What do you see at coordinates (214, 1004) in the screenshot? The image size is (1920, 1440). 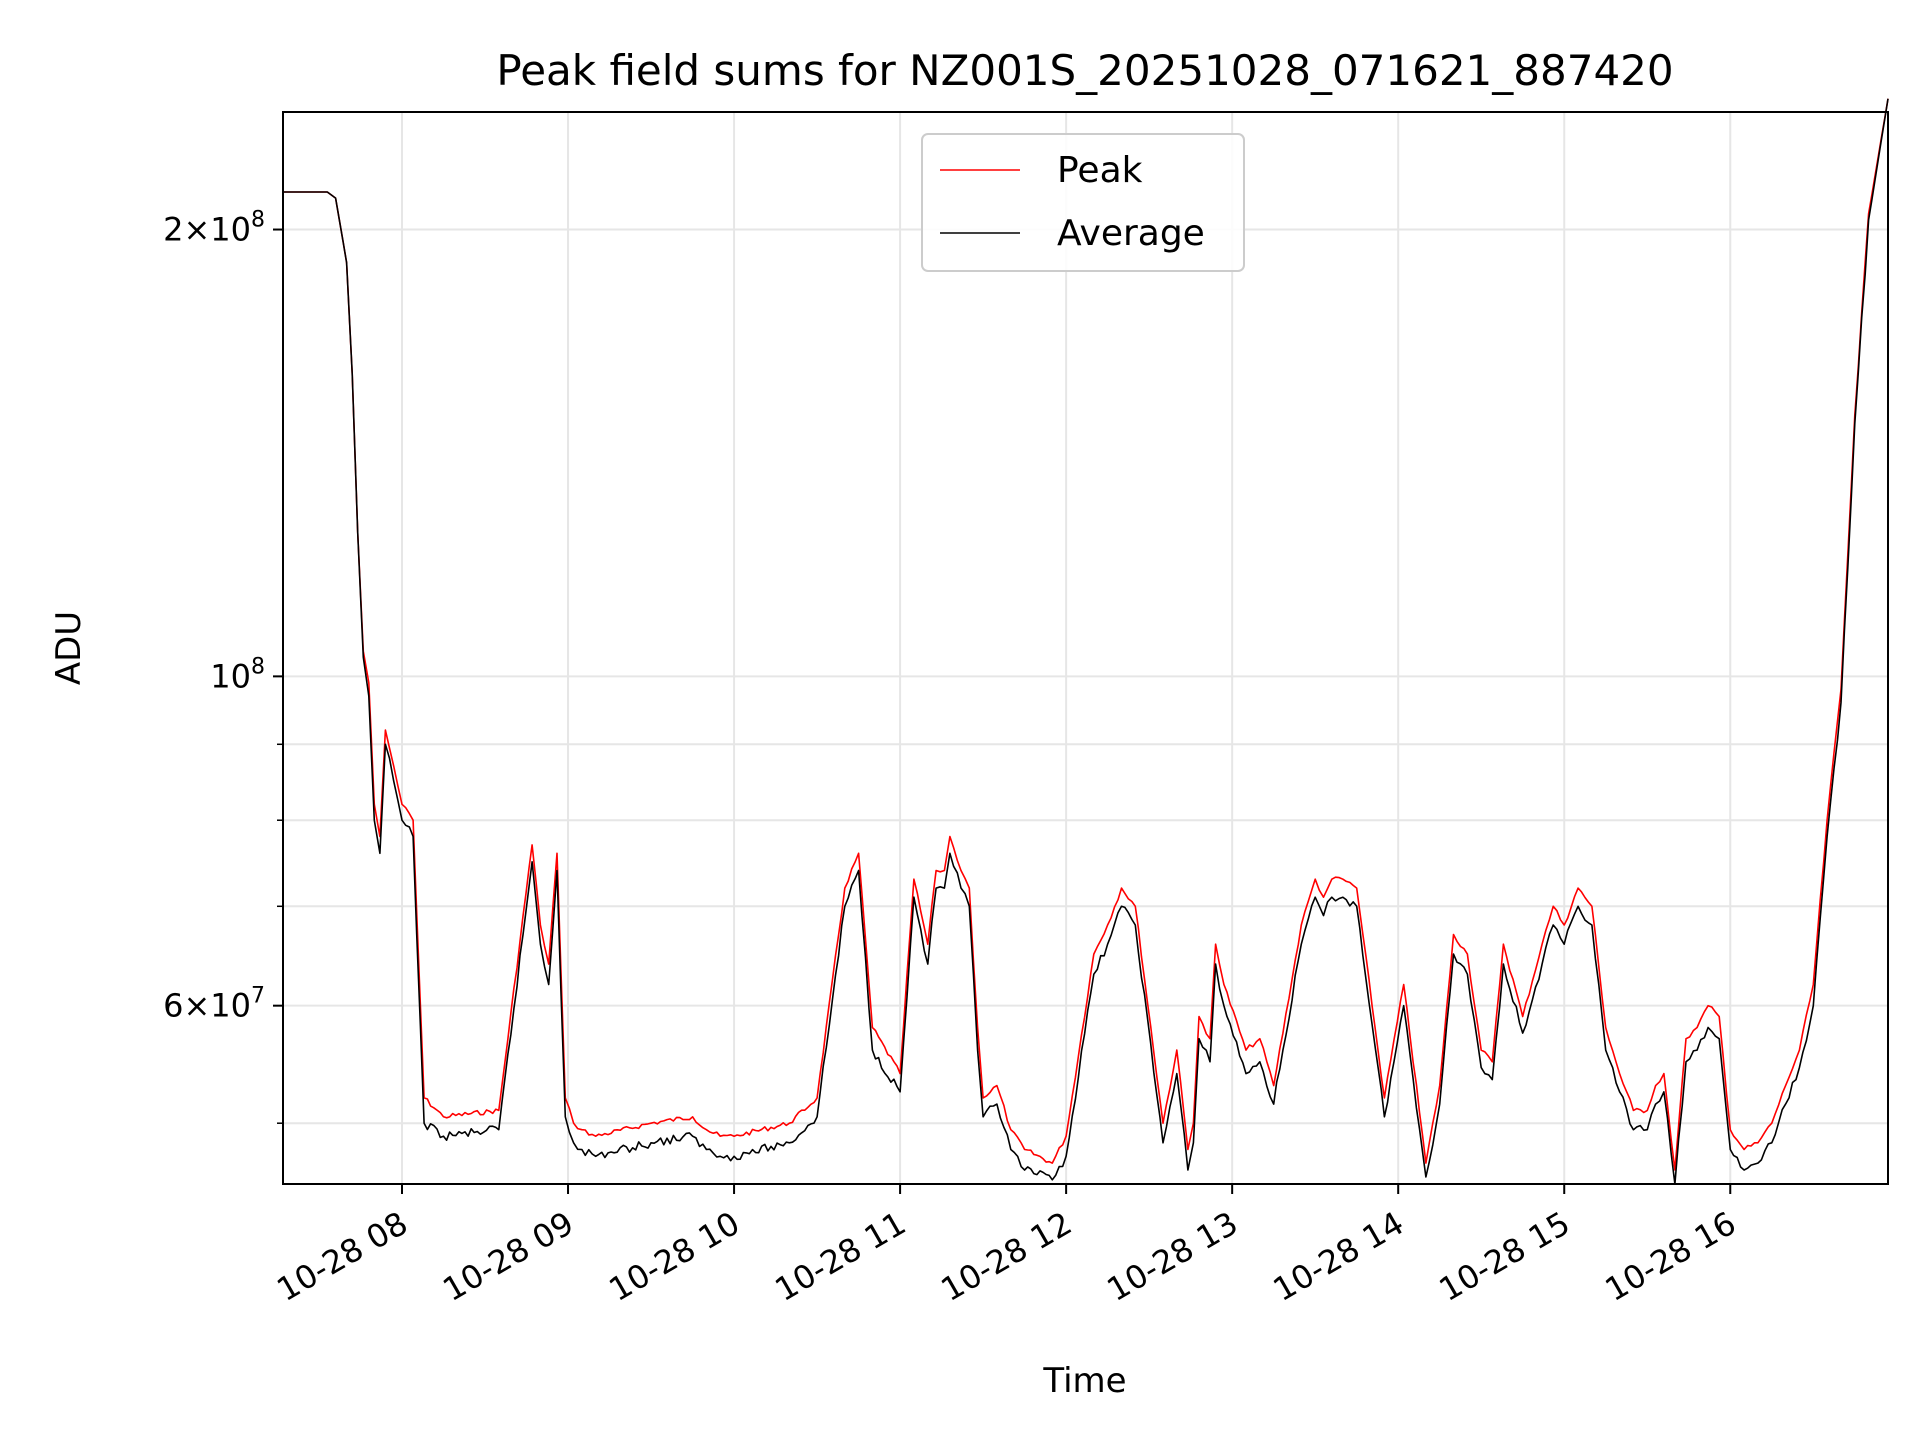 I see `y-tick-label: 6×107` at bounding box center [214, 1004].